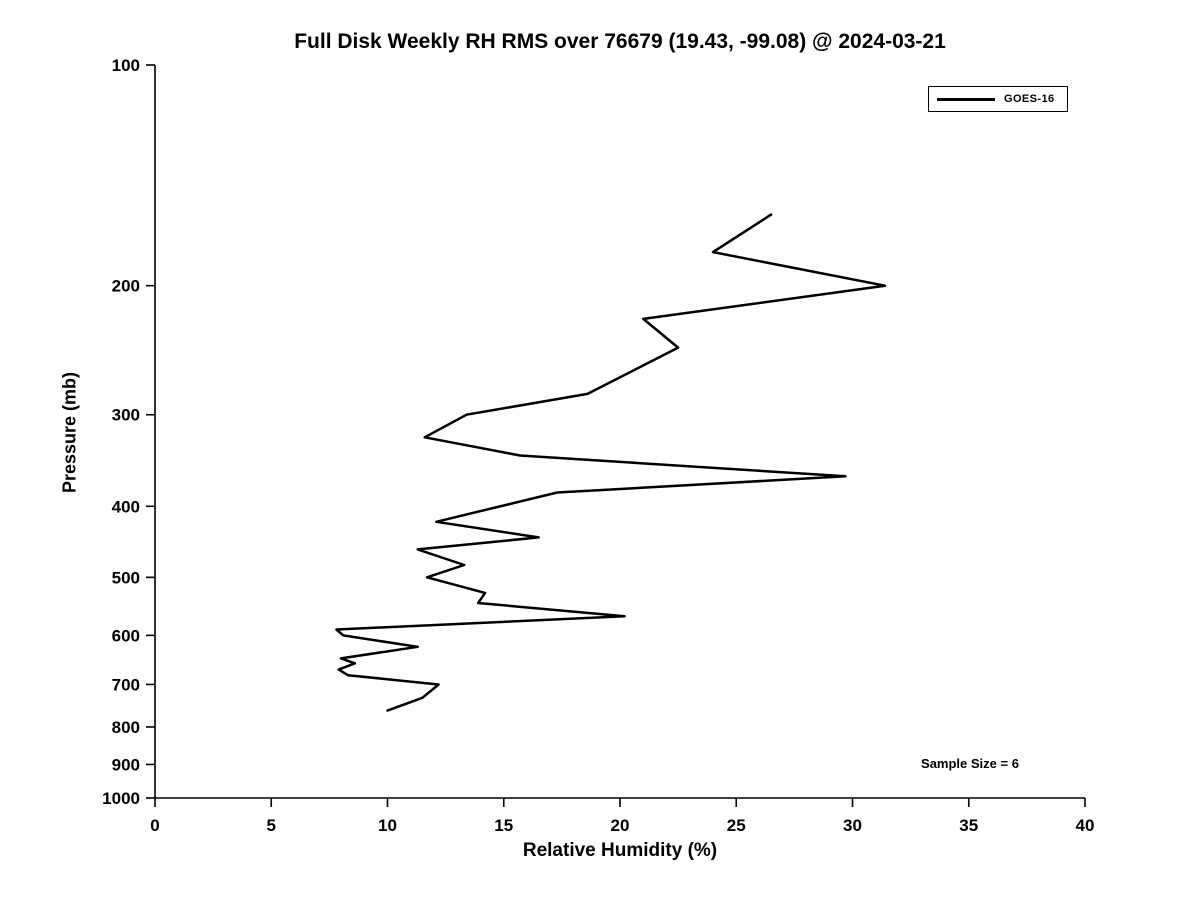 This screenshot has width=1200, height=900. What do you see at coordinates (1029, 99) in the screenshot?
I see `legend-label: GOES-16` at bounding box center [1029, 99].